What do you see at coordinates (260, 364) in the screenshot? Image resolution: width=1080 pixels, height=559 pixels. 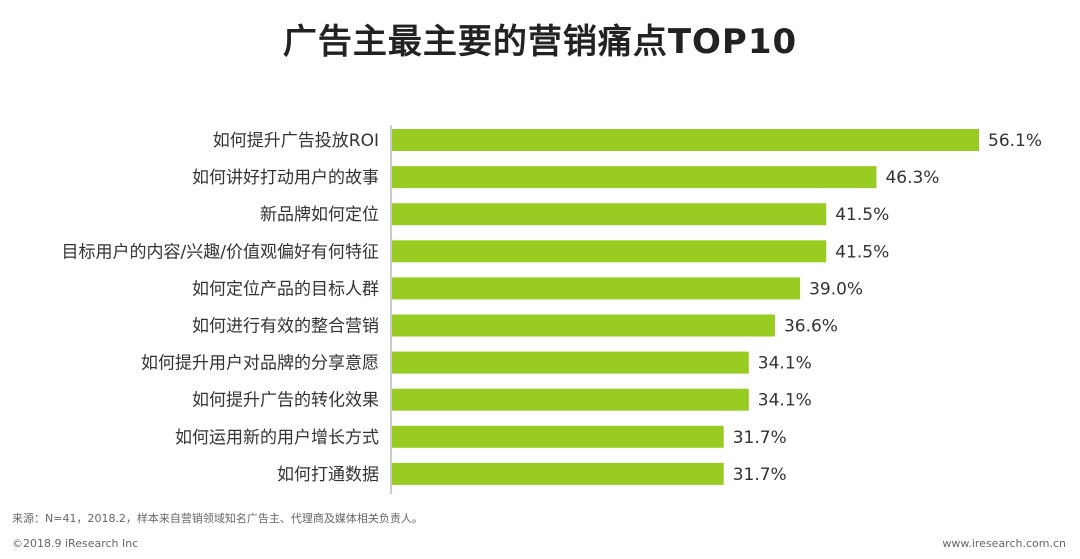 I see `category-label: 如何提升用户对品牌的分享意愿` at bounding box center [260, 364].